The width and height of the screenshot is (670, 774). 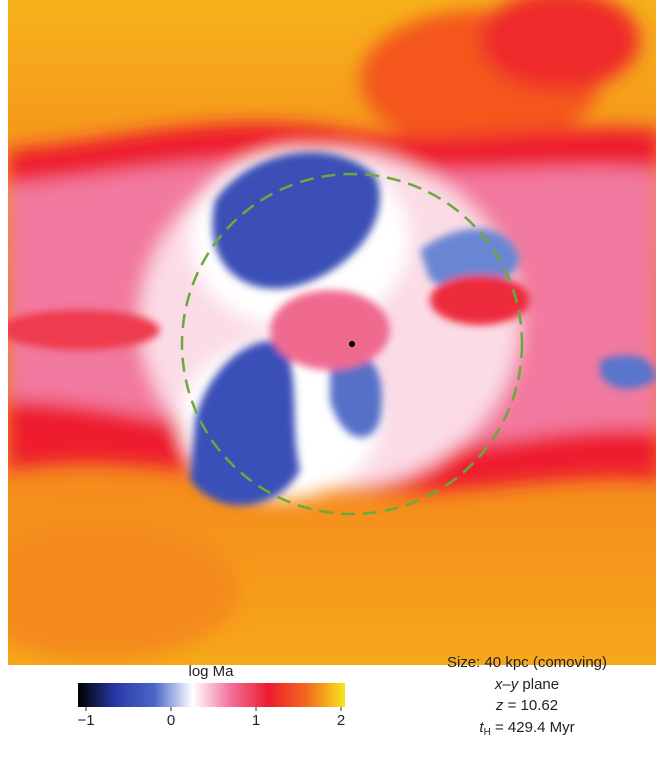 I want to click on size-note: Size: 40 kpc (comoving), so click(x=527, y=662).